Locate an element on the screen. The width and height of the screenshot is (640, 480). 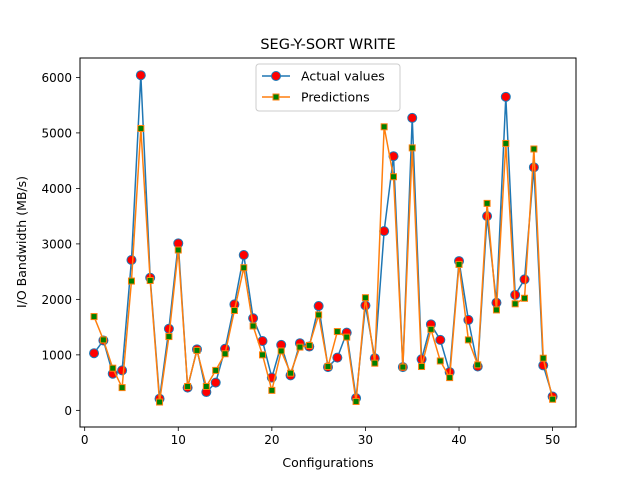
y-tick-label: 0 is located at coordinates (68, 411).